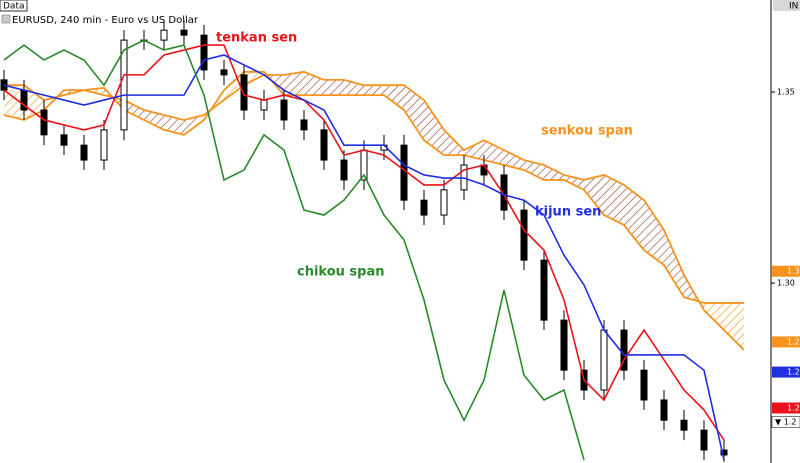 Image resolution: width=800 pixels, height=463 pixels. Describe the element at coordinates (6, 19) in the screenshot. I see `symbol-icon` at that location.